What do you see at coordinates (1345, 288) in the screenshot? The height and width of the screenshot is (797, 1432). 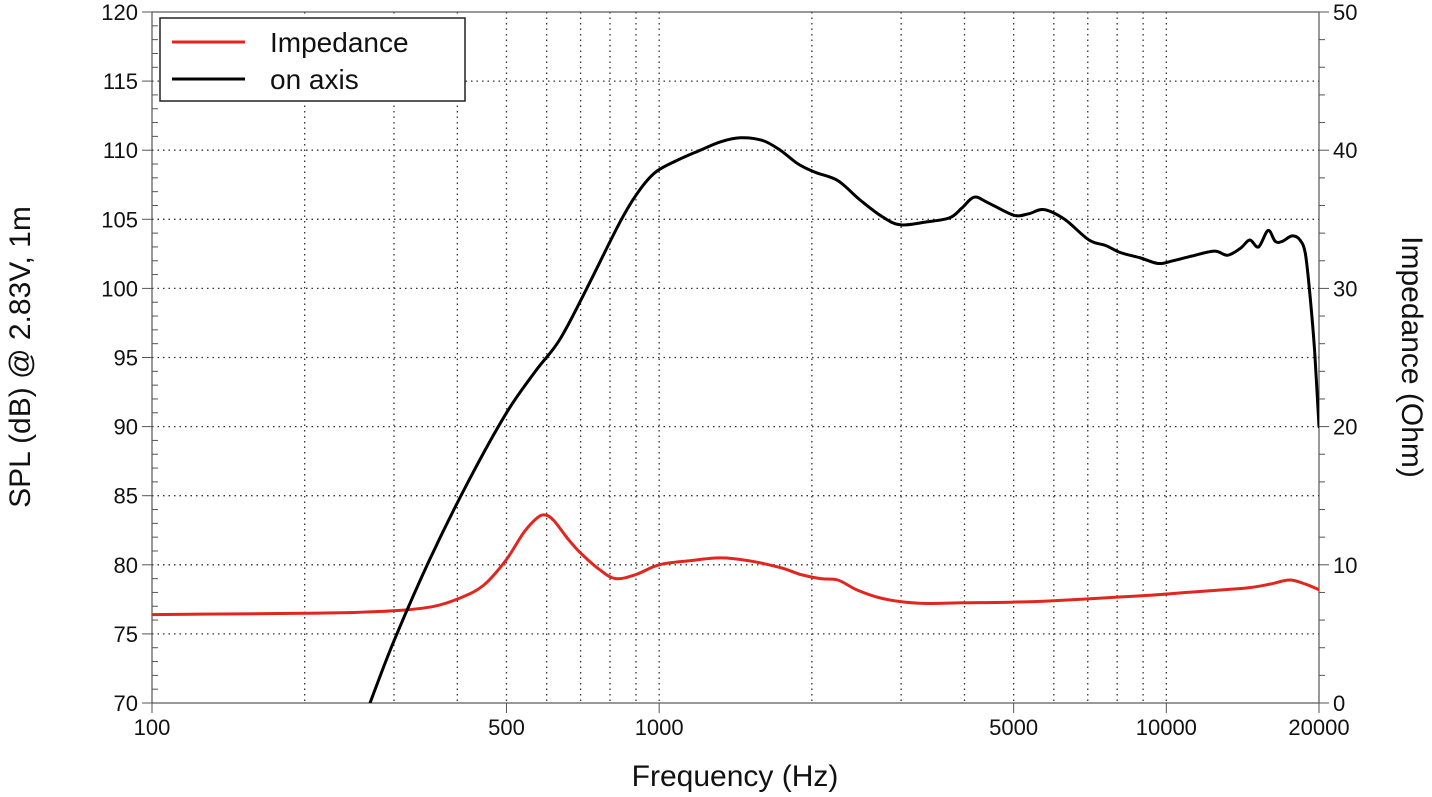 I see `y-right-tick-label: 30` at bounding box center [1345, 288].